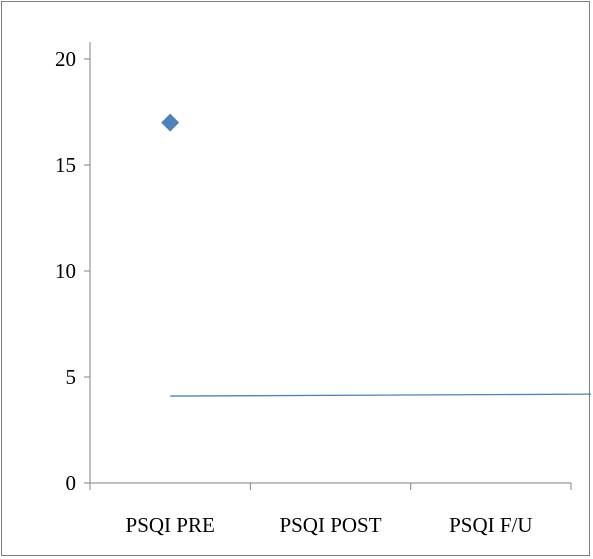 The height and width of the screenshot is (559, 593). Describe the element at coordinates (490, 525) in the screenshot. I see `x-tick-label: PSQI F/U` at that location.